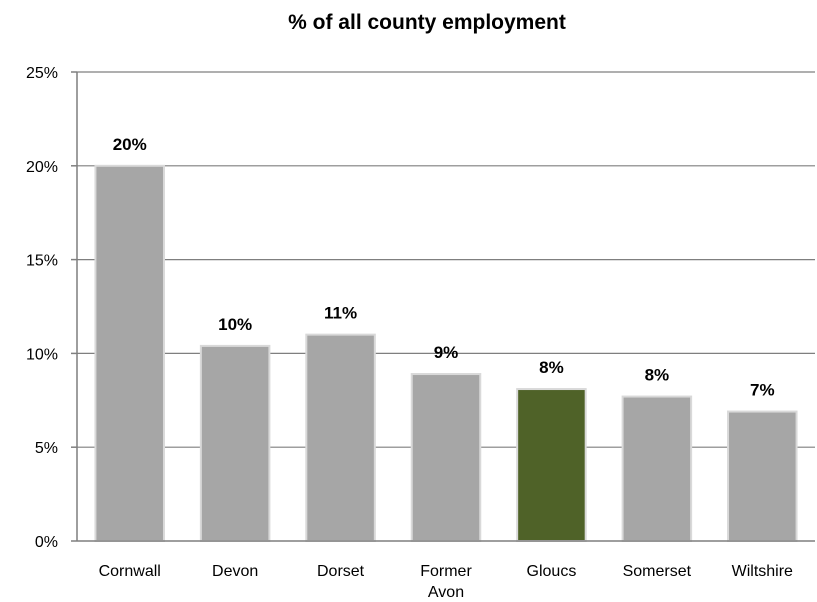 Image resolution: width=817 pixels, height=602 pixels. I want to click on y-tick-label: 0%, so click(46, 542).